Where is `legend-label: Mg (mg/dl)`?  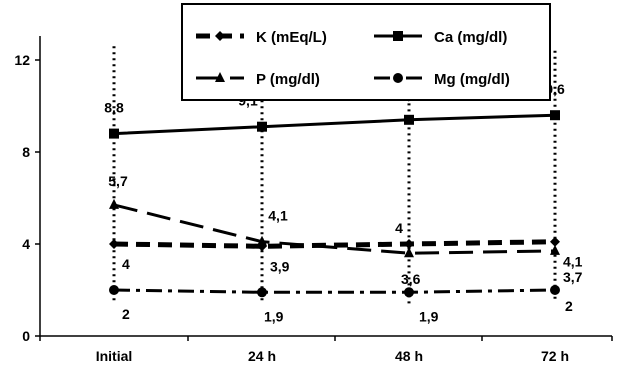
legend-label: Mg (mg/dl) is located at coordinates (472, 79).